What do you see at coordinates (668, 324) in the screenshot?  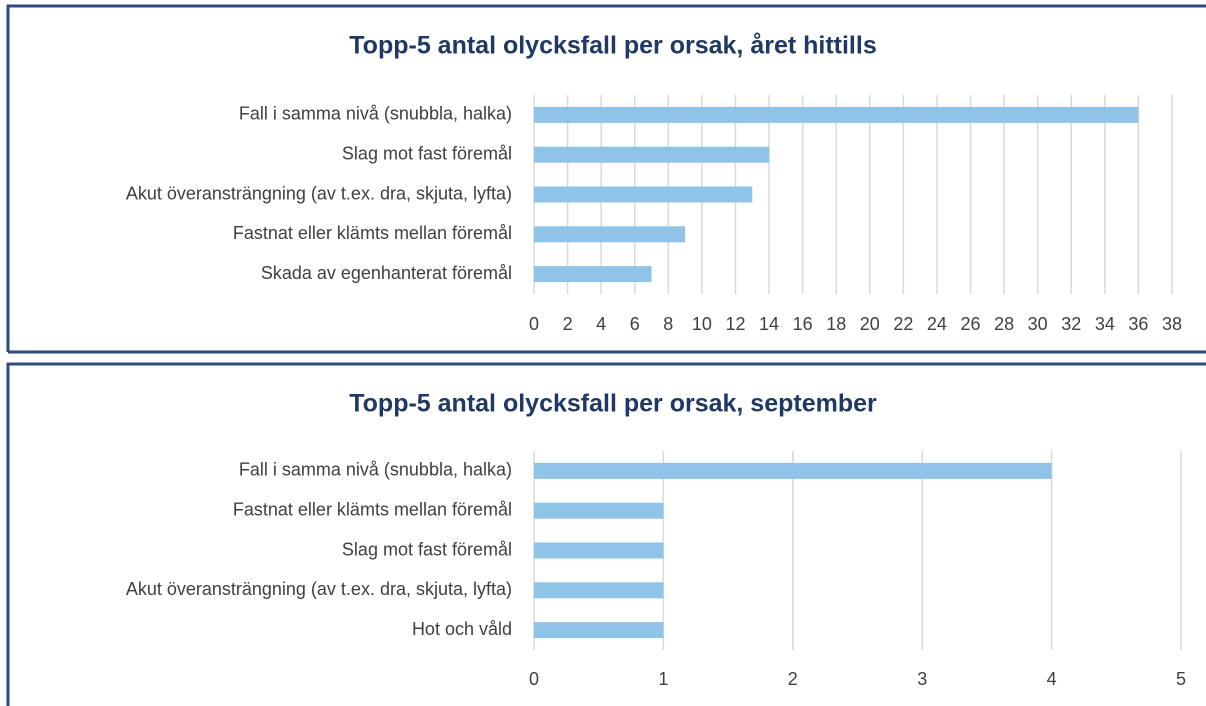 I see `x-tick-label: 8` at bounding box center [668, 324].